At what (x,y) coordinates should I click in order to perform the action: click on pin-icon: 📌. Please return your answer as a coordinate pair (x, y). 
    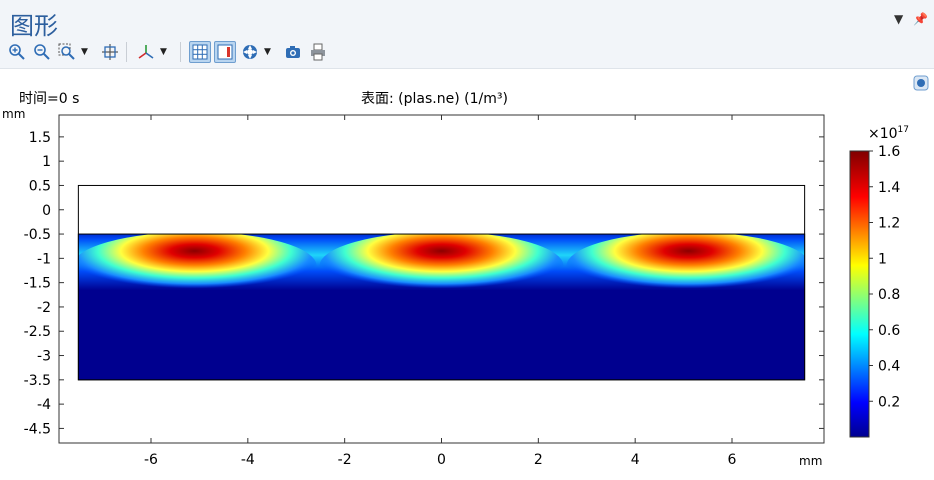
    Looking at the image, I should click on (920, 19).